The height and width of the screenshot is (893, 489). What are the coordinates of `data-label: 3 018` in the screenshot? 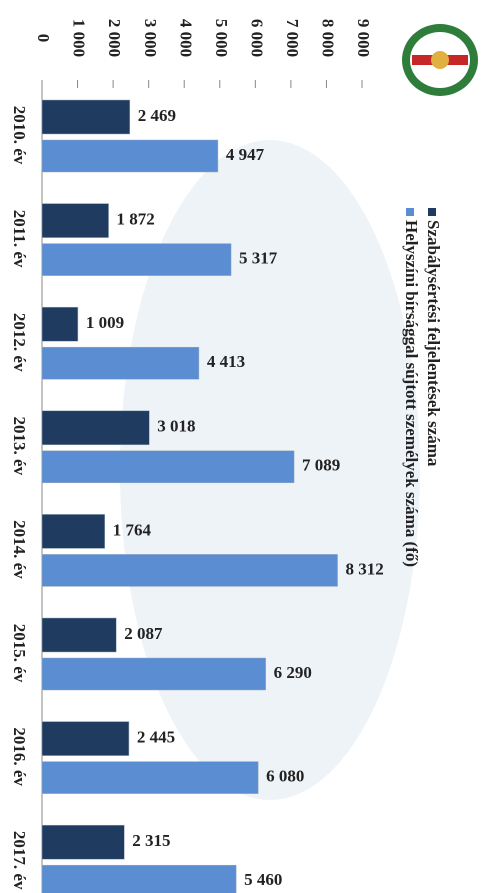 It's located at (176, 426).